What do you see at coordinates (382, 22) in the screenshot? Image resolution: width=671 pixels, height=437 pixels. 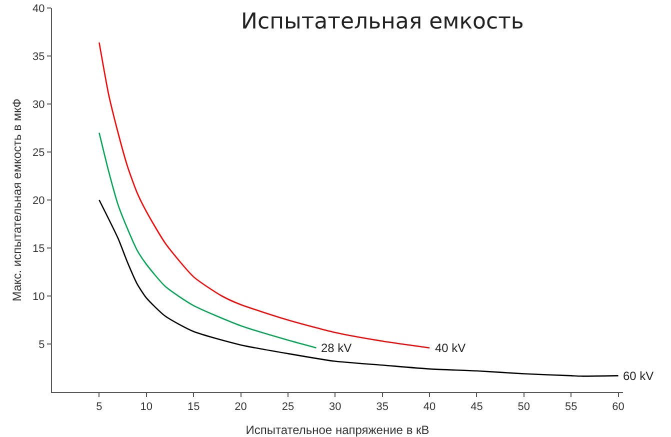 I see `chart-title: Испытательная емкость` at bounding box center [382, 22].